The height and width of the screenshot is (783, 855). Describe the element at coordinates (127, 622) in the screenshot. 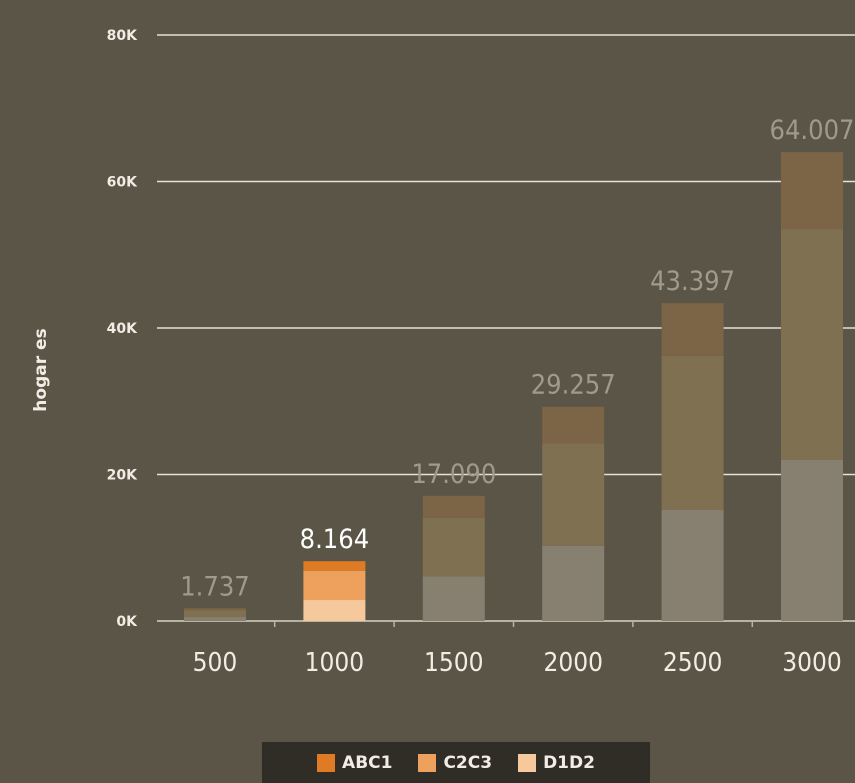

I see `y-tick-label: 0K` at that location.